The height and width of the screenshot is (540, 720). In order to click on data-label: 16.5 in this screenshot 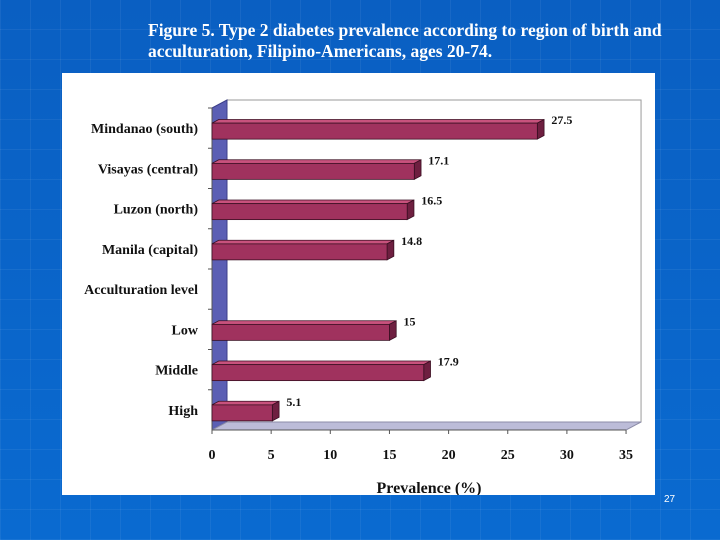, I will do `click(431, 201)`.